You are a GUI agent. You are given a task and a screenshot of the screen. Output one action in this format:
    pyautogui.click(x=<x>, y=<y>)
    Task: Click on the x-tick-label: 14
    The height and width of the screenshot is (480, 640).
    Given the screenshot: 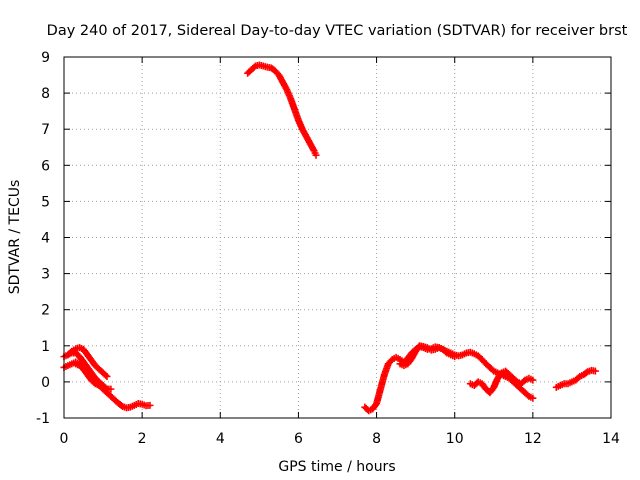 What is the action you would take?
    pyautogui.click(x=611, y=439)
    